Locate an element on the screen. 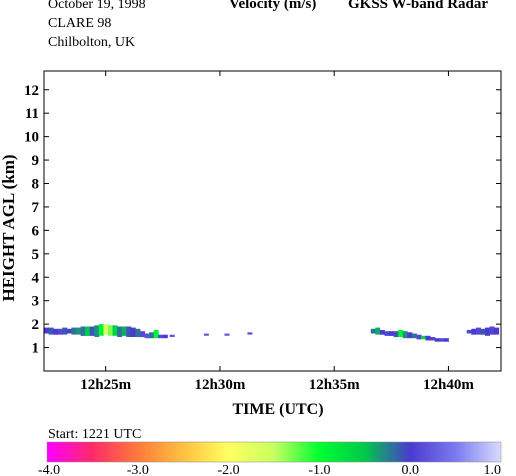  x-tick-label: 12h40m is located at coordinates (448, 385).